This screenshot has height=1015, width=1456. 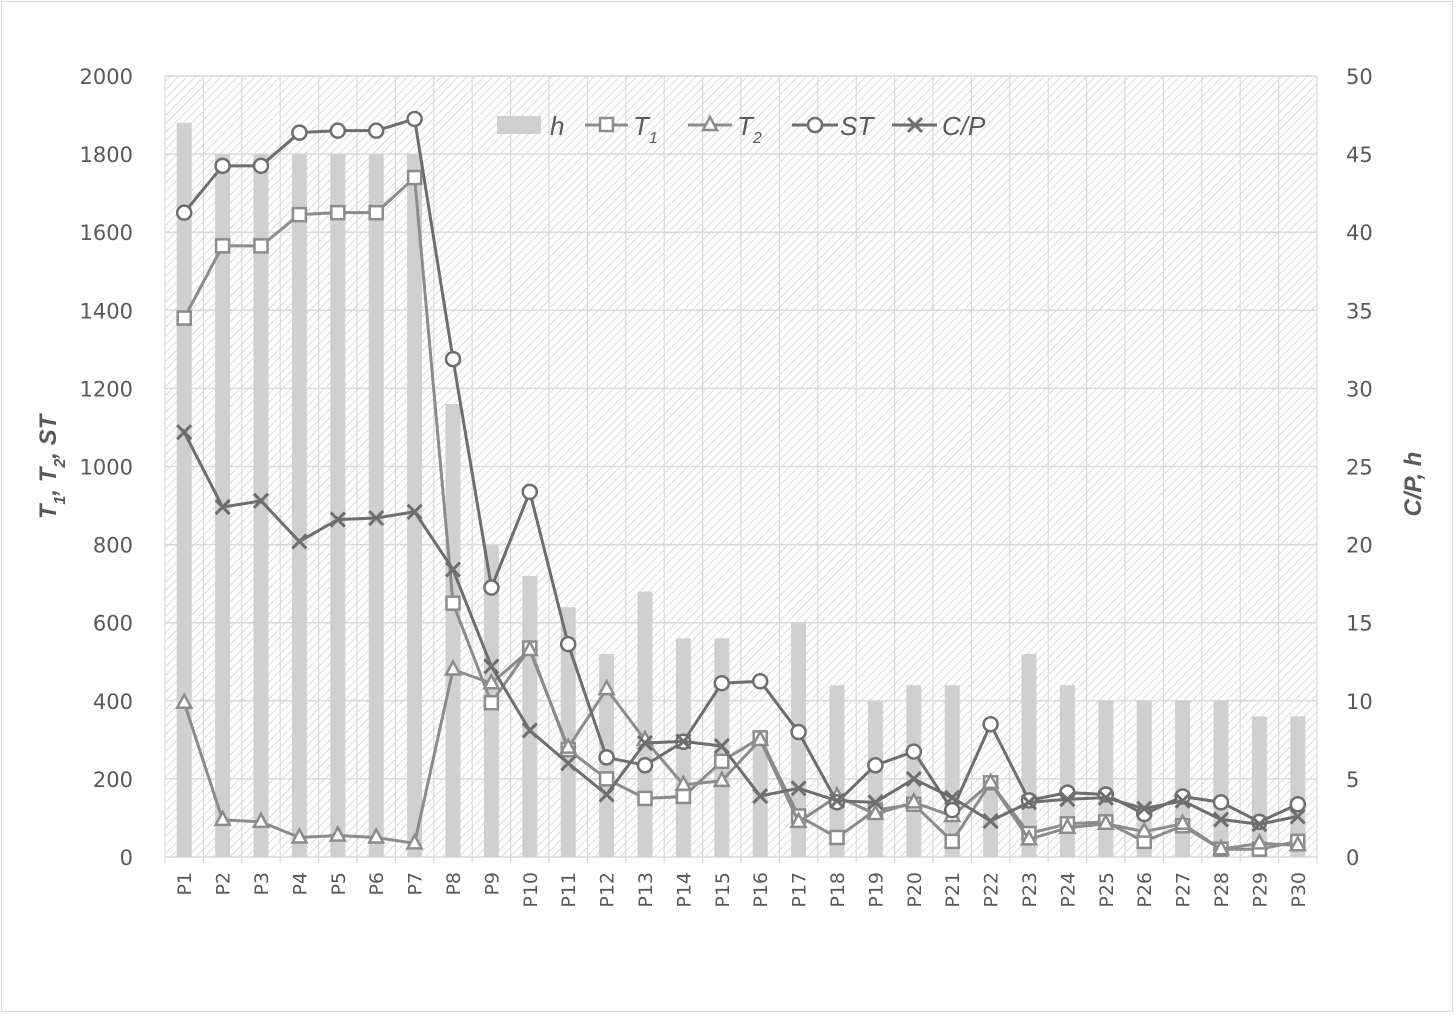 I want to click on left-tick-label: 200, so click(x=113, y=780).